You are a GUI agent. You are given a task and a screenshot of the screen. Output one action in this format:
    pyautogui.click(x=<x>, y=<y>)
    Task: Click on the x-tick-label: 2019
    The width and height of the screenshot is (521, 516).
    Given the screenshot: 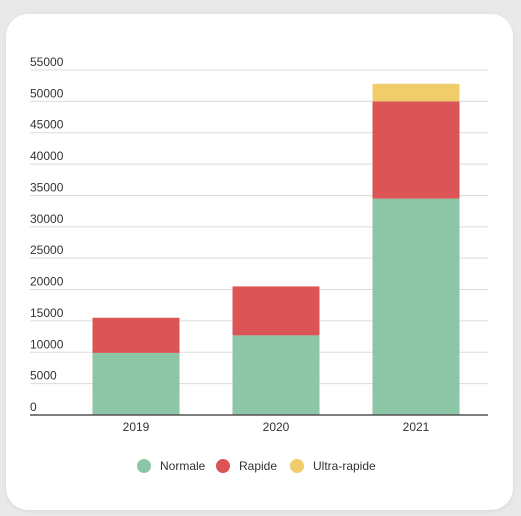 What is the action you would take?
    pyautogui.click(x=136, y=427)
    